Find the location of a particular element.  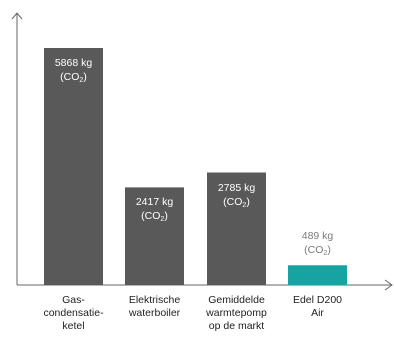

x-axis-arrowhead is located at coordinates (388, 285).